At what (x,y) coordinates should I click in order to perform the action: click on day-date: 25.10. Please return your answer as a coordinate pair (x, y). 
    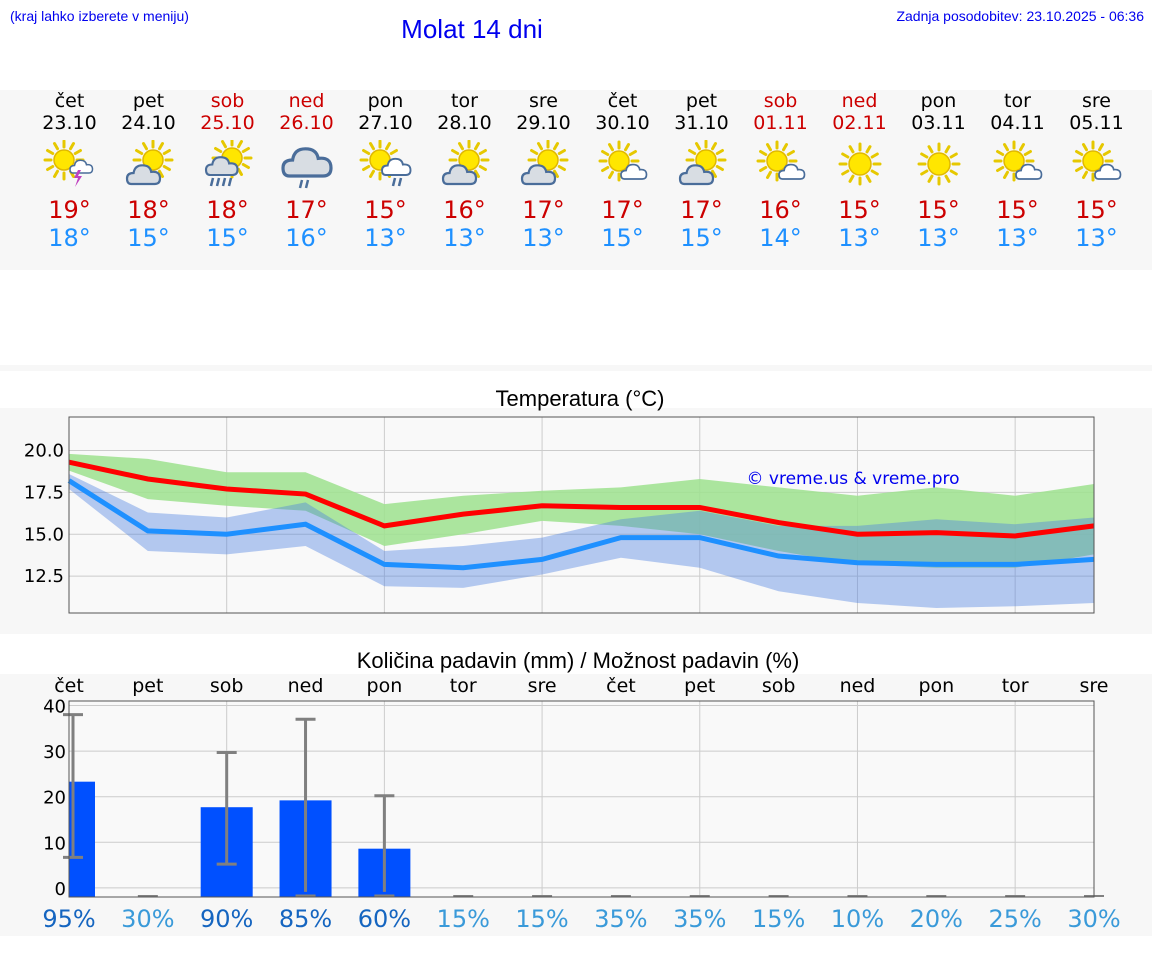
    Looking at the image, I should click on (227, 123).